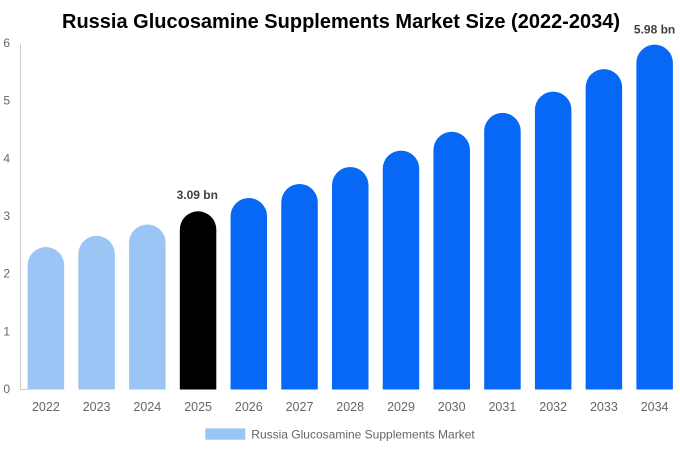 The height and width of the screenshot is (455, 680). What do you see at coordinates (452, 407) in the screenshot?
I see `svg-text: 2030` at bounding box center [452, 407].